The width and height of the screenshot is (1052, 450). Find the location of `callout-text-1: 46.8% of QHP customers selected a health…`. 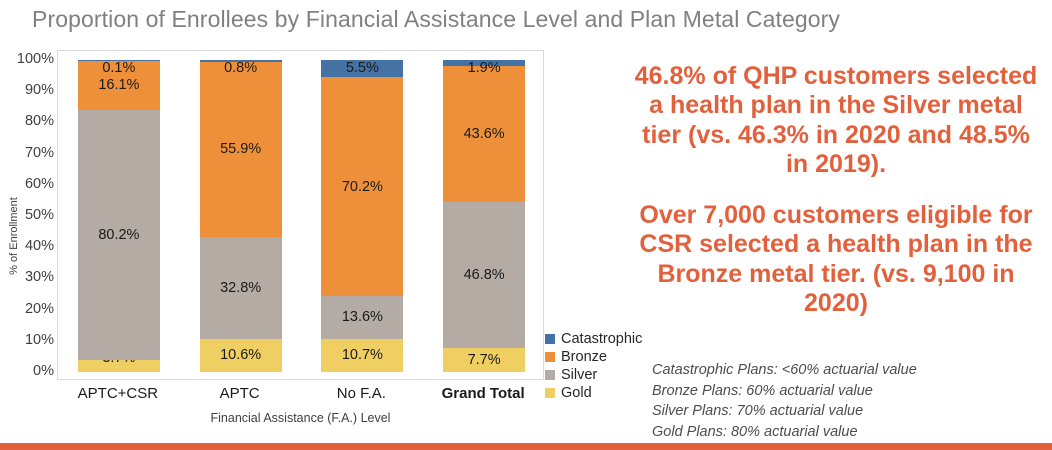

callout-text-1: 46.8% of QHP customers selected a health… is located at coordinates (836, 120).